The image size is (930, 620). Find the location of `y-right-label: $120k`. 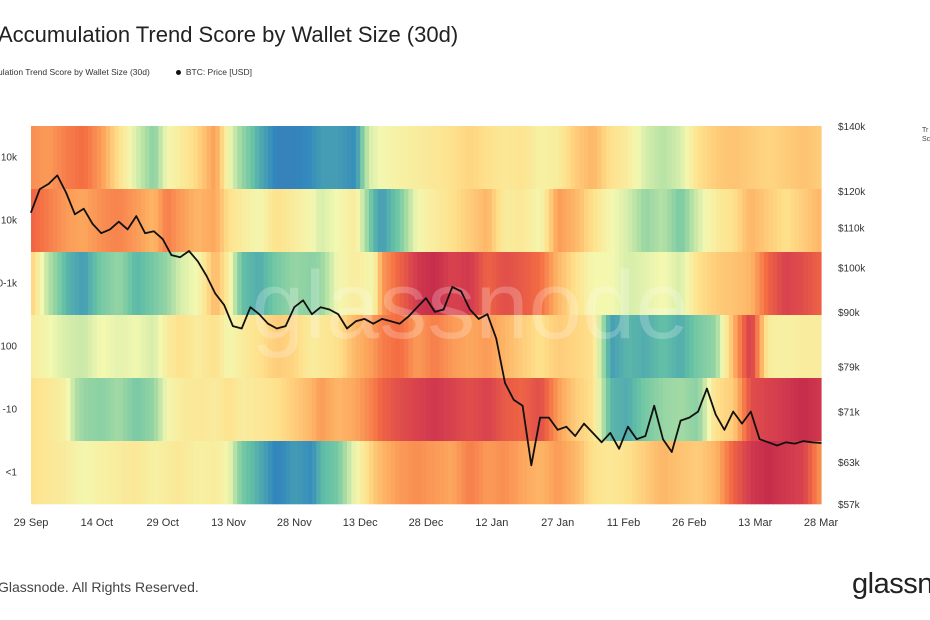

y-right-label: $120k is located at coordinates (852, 192).